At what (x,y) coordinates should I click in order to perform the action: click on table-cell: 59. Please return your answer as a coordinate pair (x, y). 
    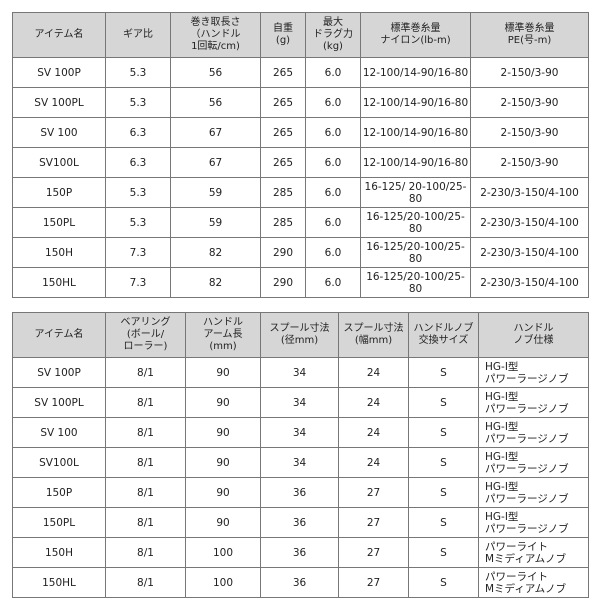
    Looking at the image, I should click on (215, 222).